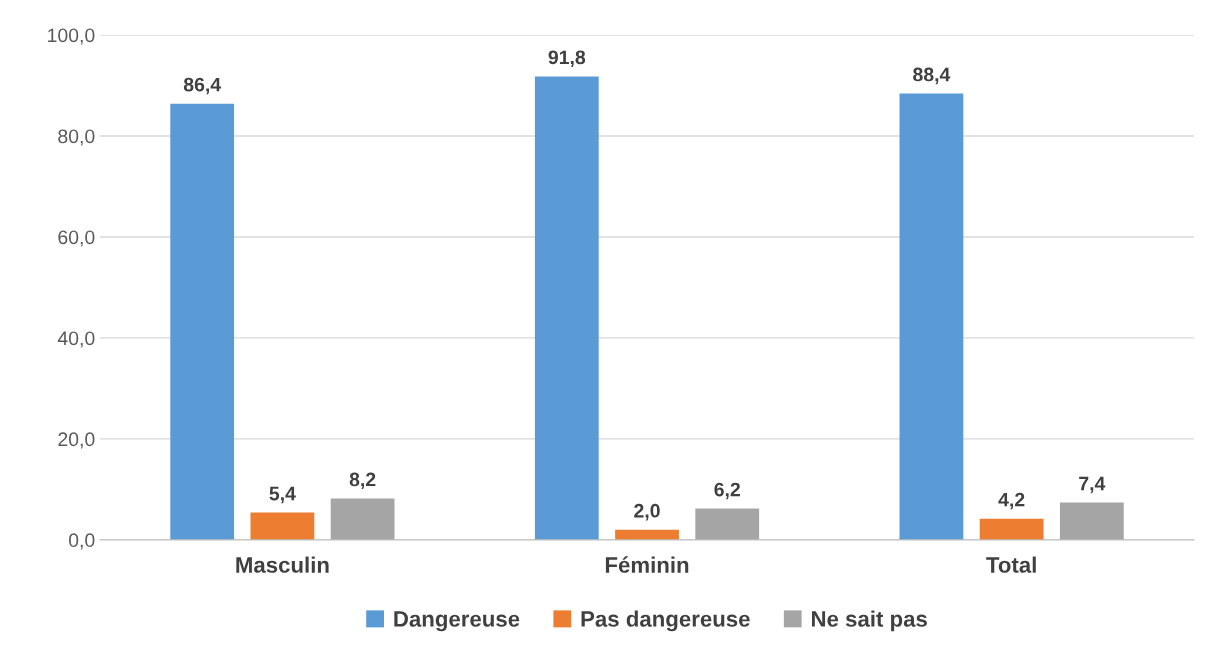  I want to click on x-tick-label: Féminin, so click(647, 564).